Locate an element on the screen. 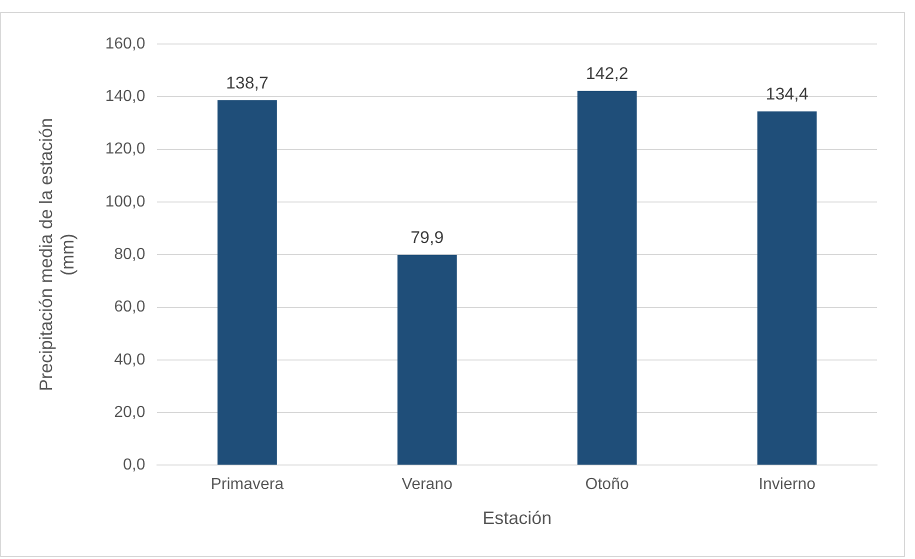 The image size is (915, 559). x-tick-label: Primavera is located at coordinates (247, 485).